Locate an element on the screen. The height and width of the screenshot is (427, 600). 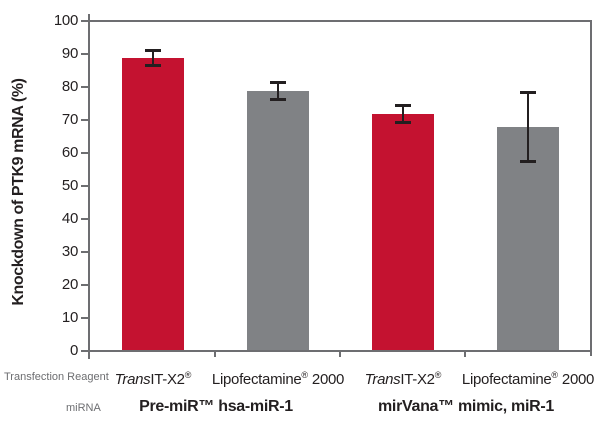
x-tick-label-lipofectamine-1: Lipofectamine® 2000 is located at coordinates (278, 379).